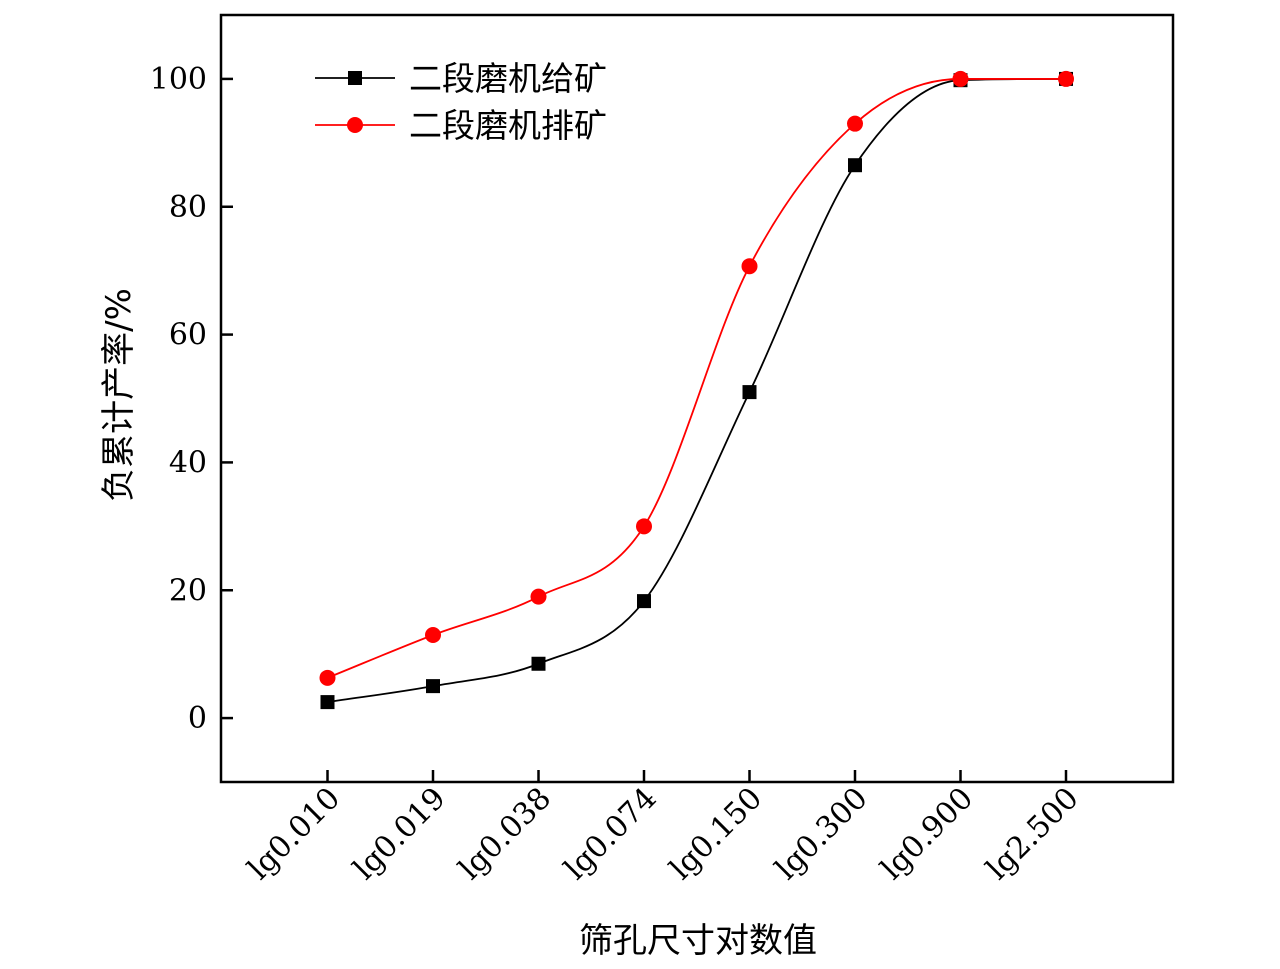 The width and height of the screenshot is (1280, 969). Describe the element at coordinates (178, 79) in the screenshot. I see `y-tick-label: 100` at that location.